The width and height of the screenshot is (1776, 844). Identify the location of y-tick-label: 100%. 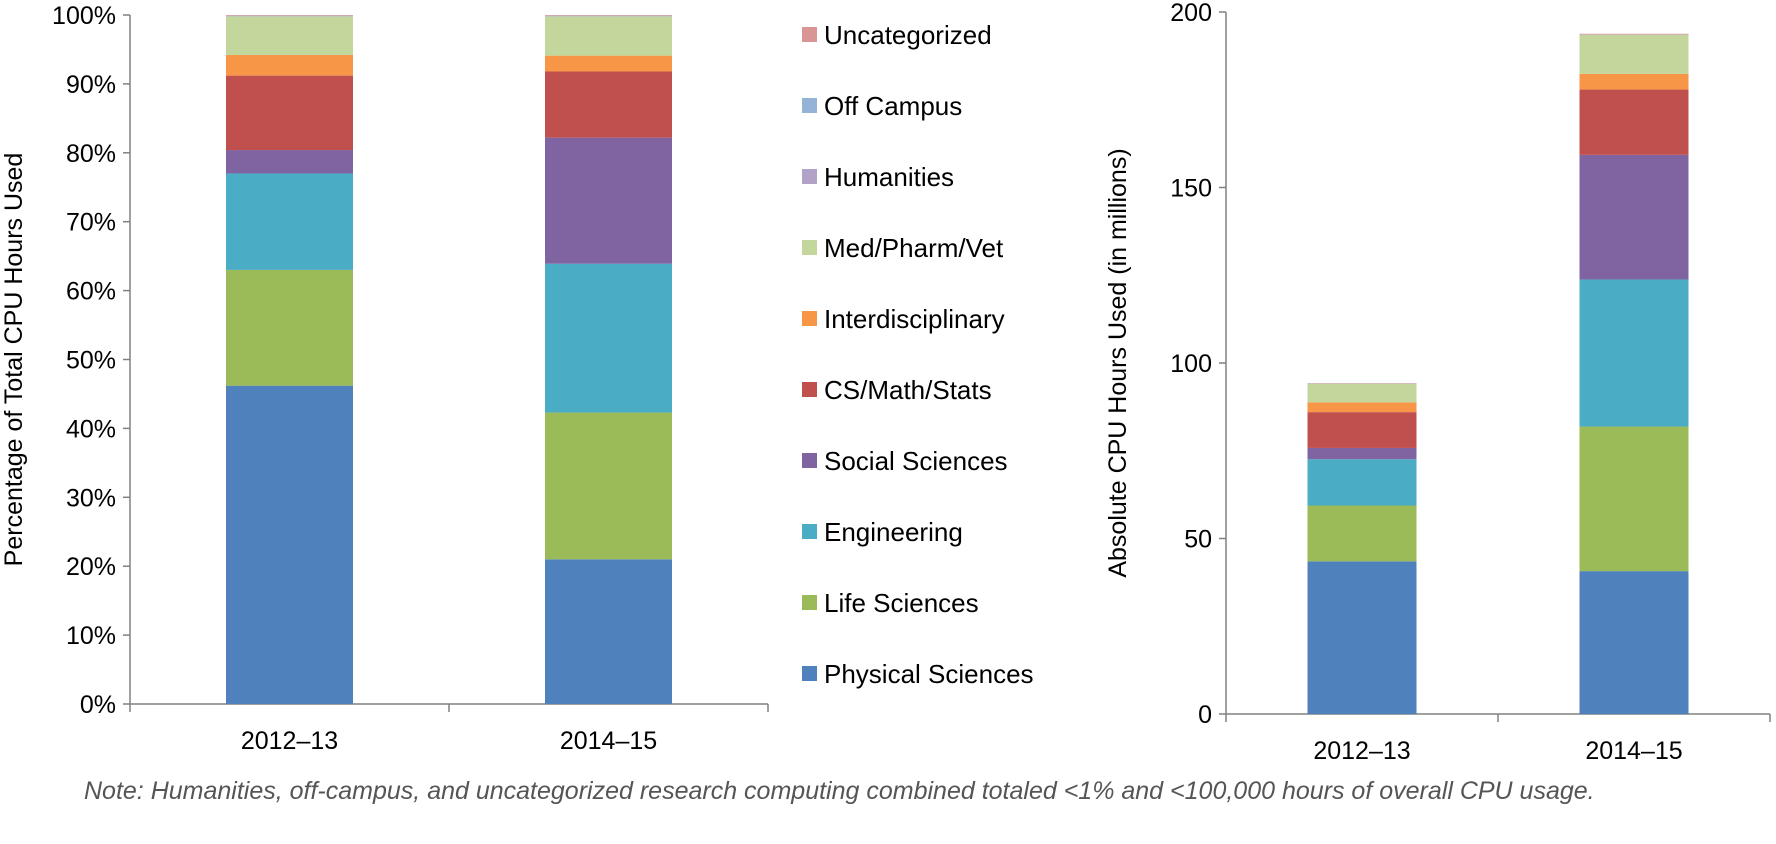
(84, 16).